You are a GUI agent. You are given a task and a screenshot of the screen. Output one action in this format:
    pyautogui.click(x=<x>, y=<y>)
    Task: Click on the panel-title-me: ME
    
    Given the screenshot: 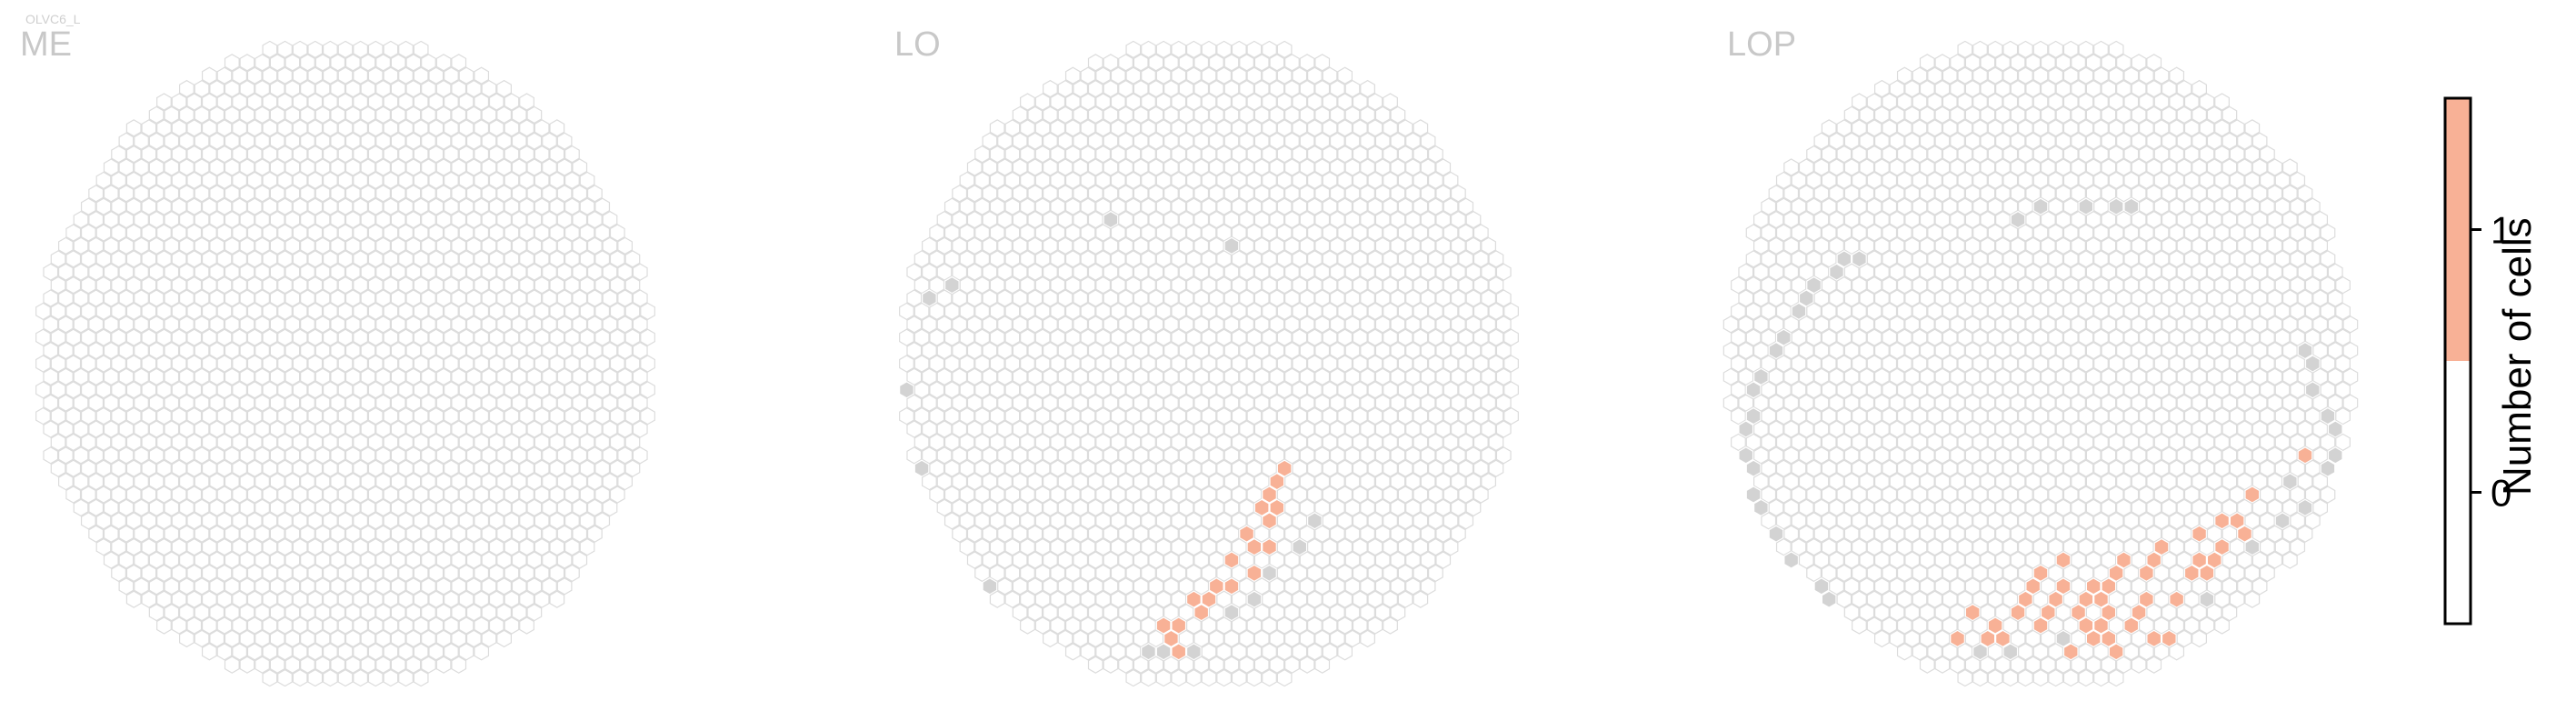 What is the action you would take?
    pyautogui.click(x=46, y=44)
    